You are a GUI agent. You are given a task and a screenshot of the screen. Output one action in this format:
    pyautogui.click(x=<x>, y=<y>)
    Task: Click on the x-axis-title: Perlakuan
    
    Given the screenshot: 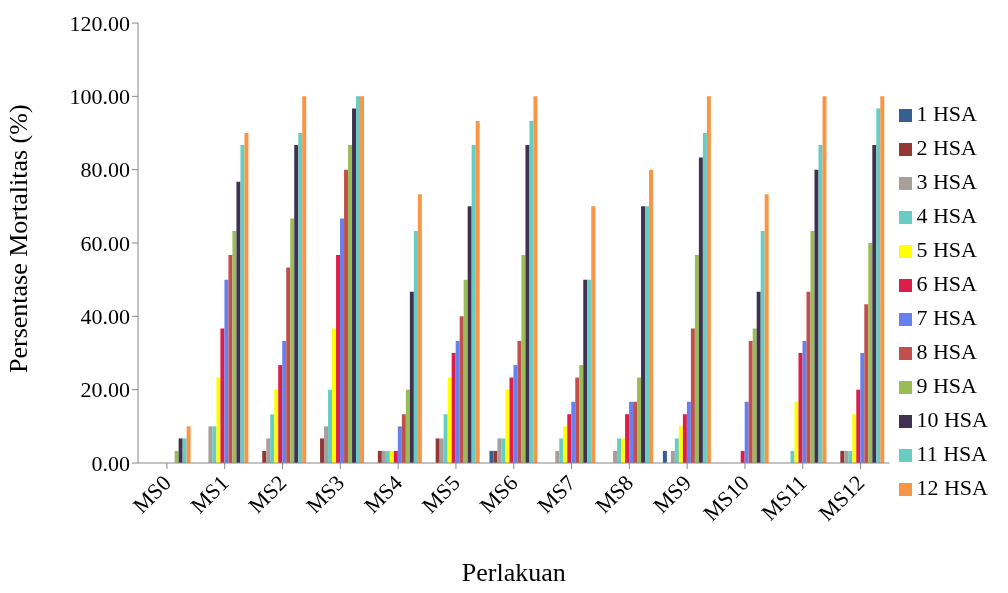 What is the action you would take?
    pyautogui.click(x=513, y=572)
    